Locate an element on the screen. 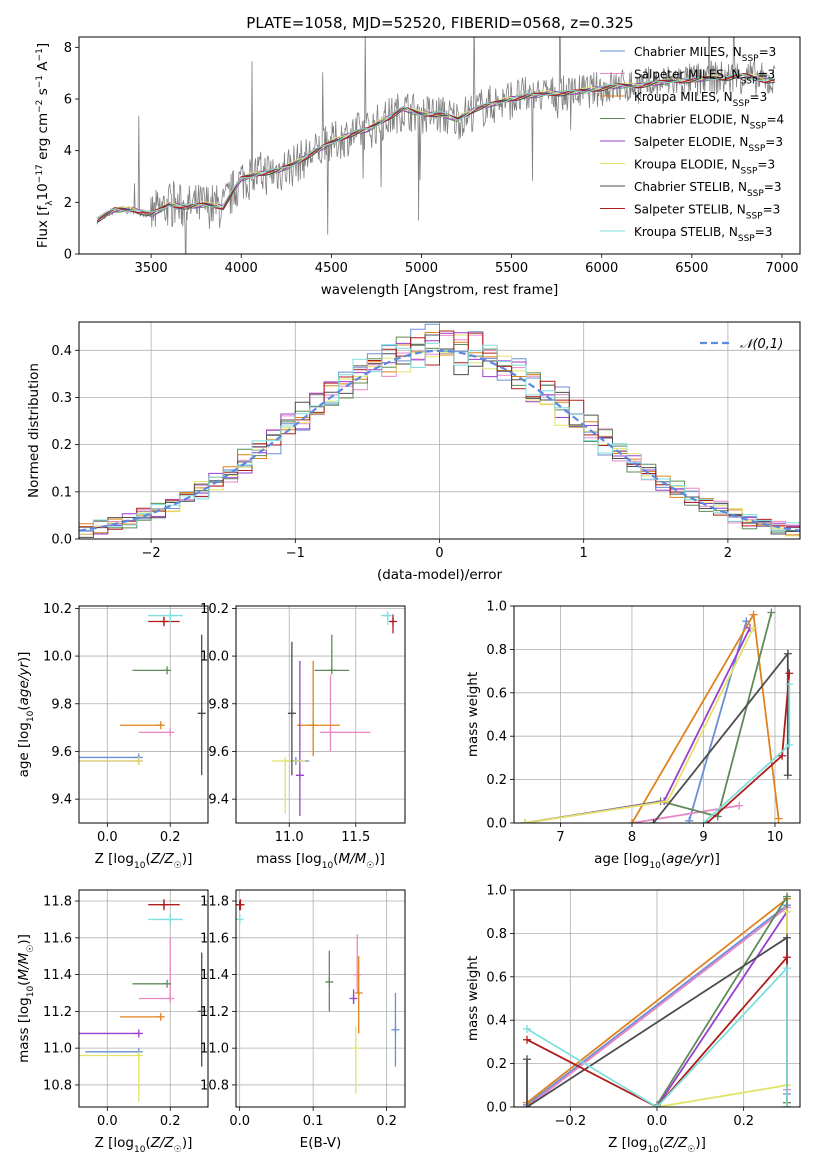 The width and height of the screenshot is (819, 1170). spectrum-xtick-label: 5000 is located at coordinates (421, 268).